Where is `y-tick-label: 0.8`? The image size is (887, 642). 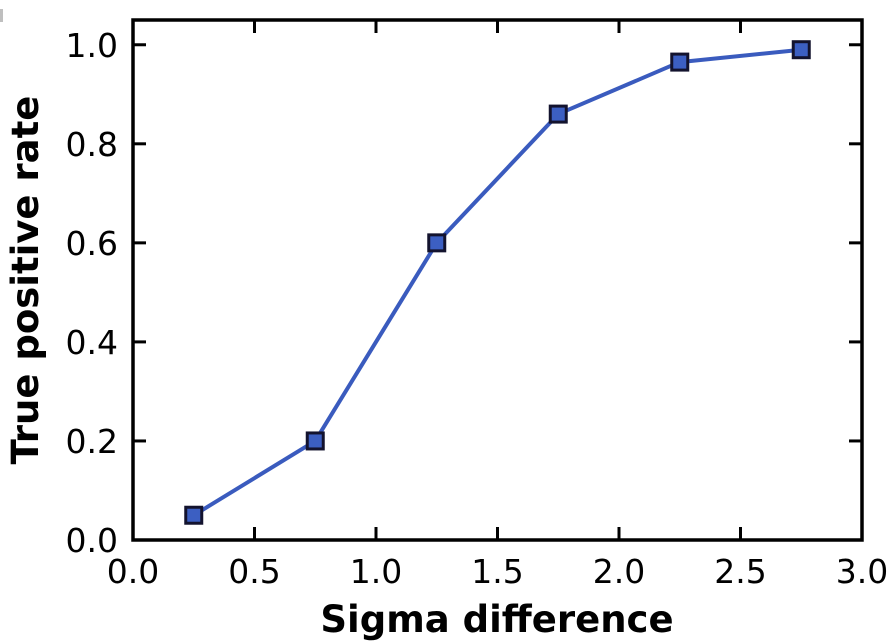 y-tick-label: 0.8 is located at coordinates (92, 144).